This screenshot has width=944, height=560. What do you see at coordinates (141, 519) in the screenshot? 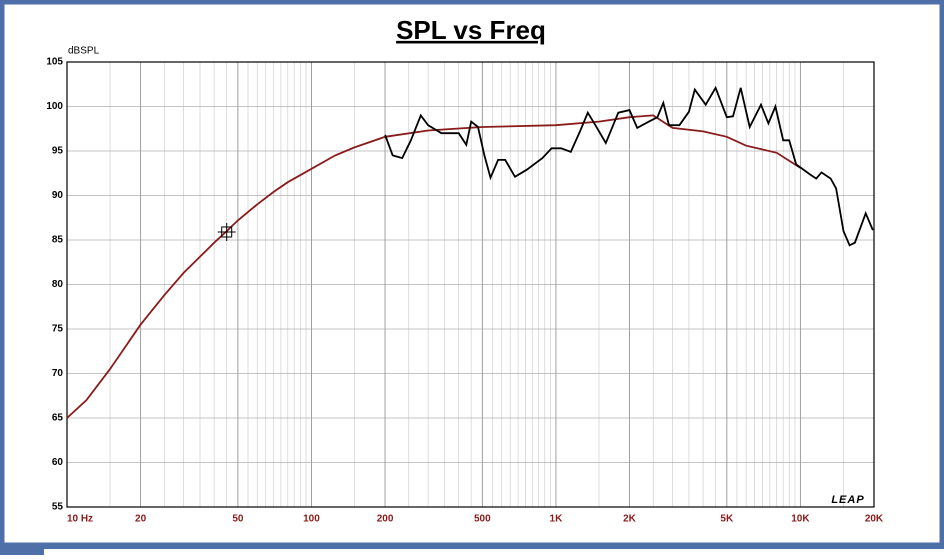
I see `x-tick-label: 20` at bounding box center [141, 519].